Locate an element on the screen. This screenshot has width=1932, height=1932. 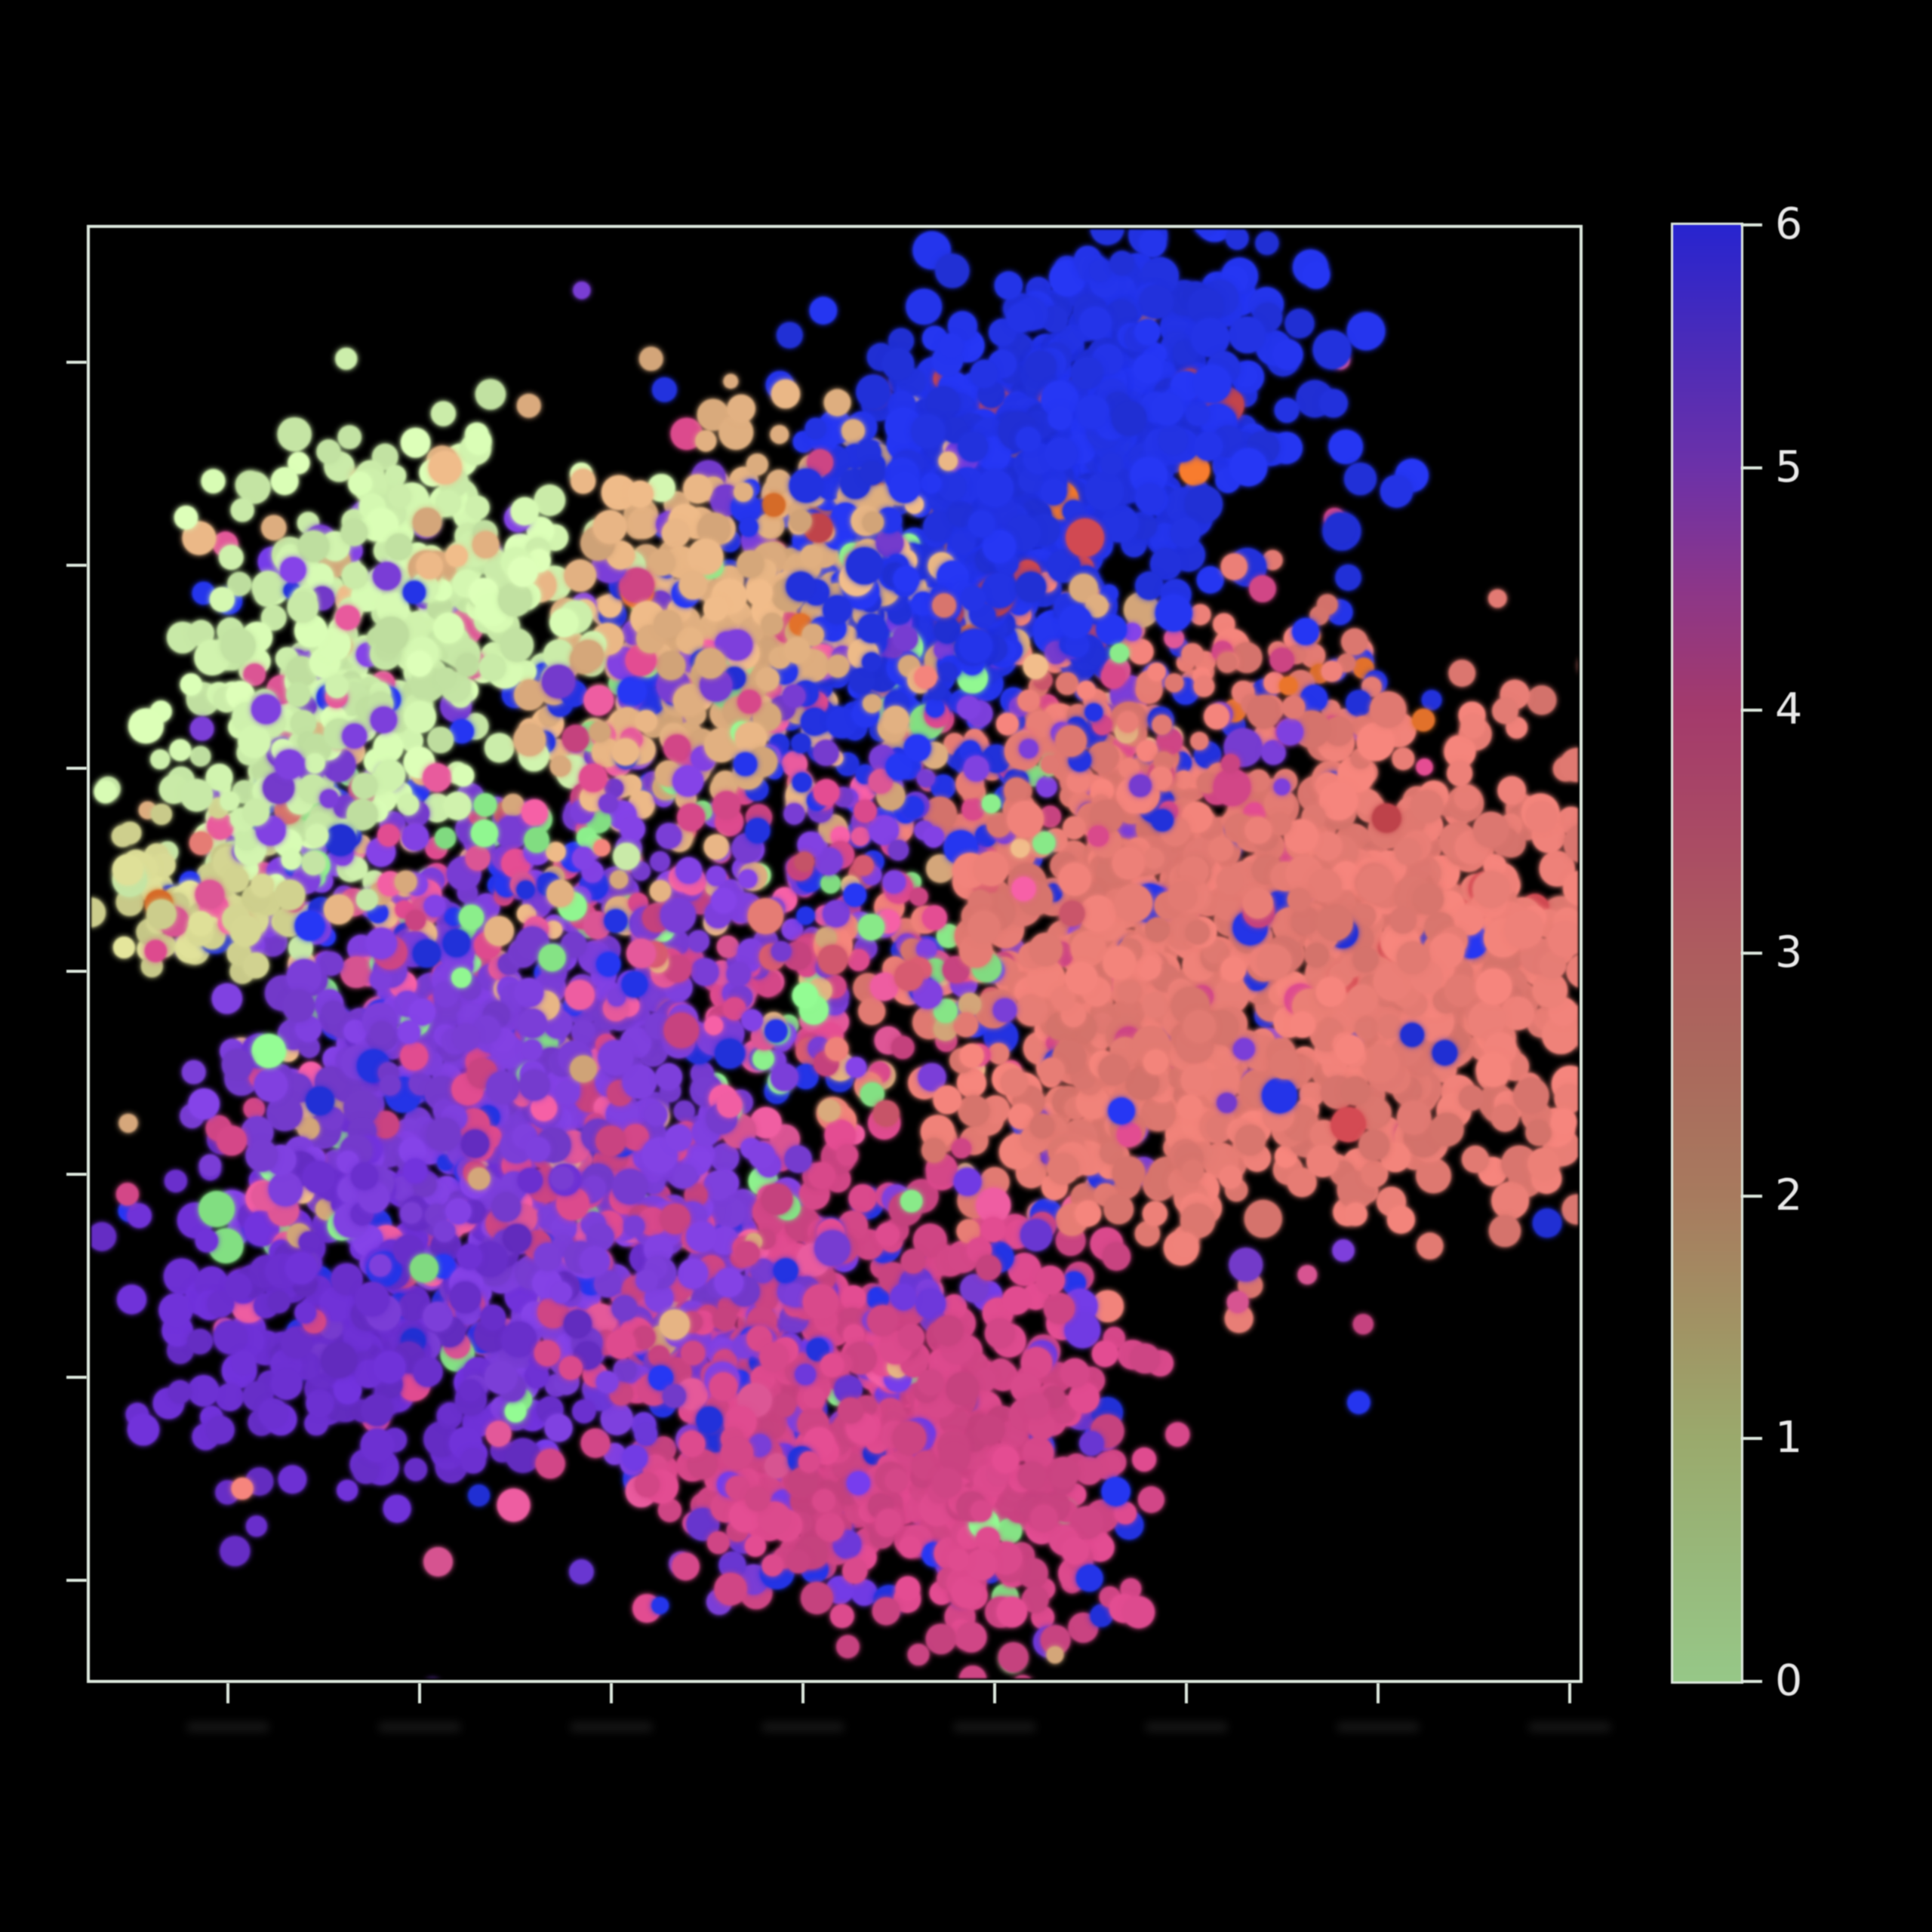
colorbar-gradient is located at coordinates (1707, 953).